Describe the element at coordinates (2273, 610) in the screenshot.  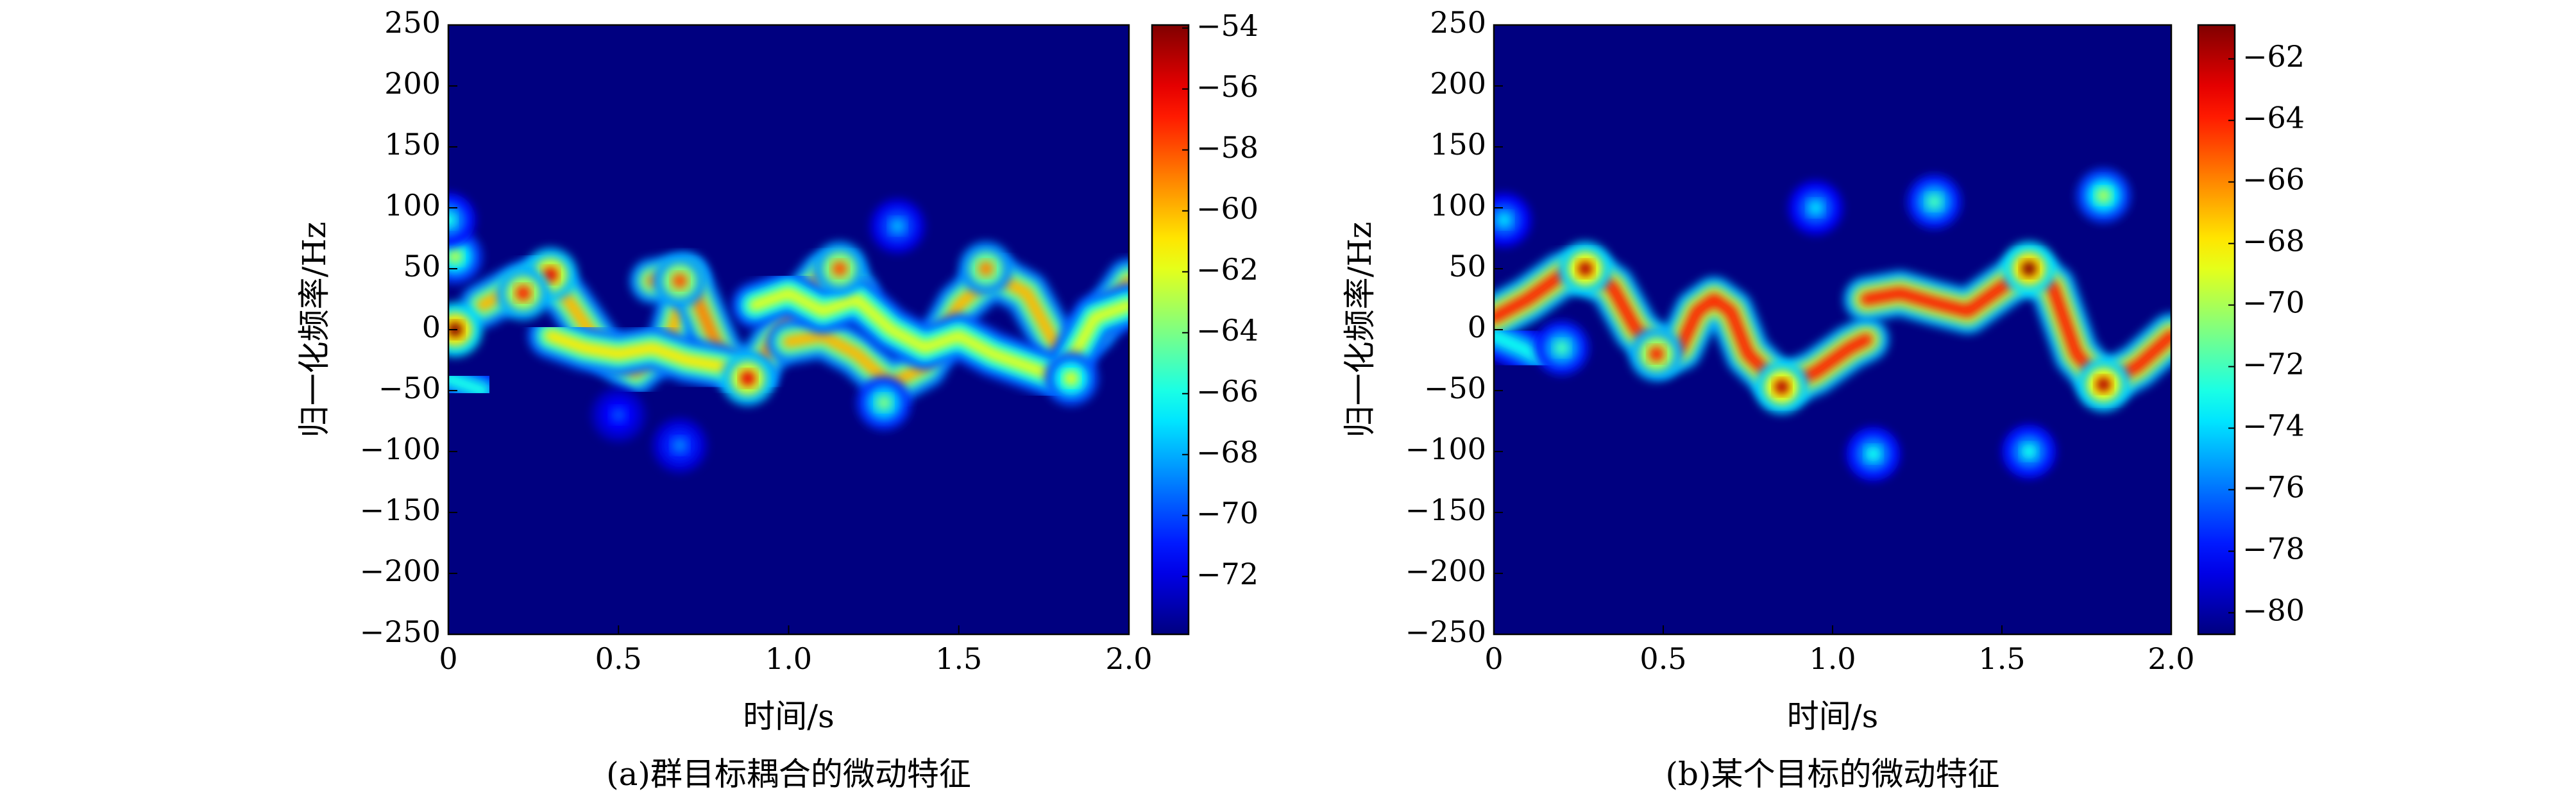
I see `colorbar-tick-label: −80` at that location.